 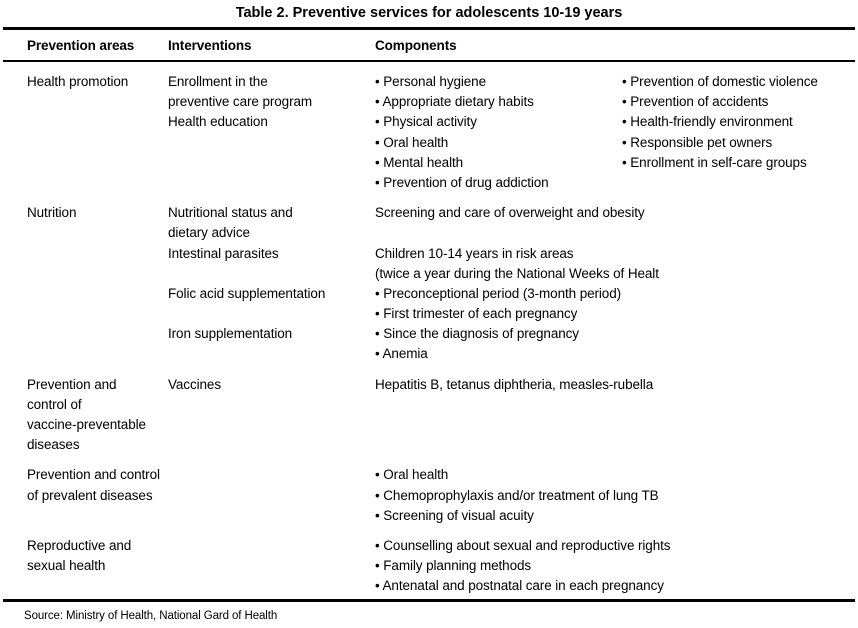 I want to click on intervention-line: Vaccines, so click(x=194, y=384).